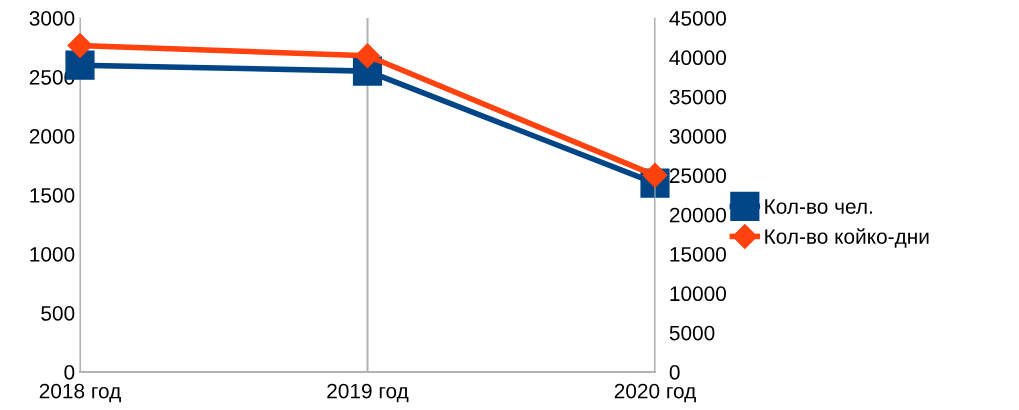 Image resolution: width=1019 pixels, height=410 pixels. I want to click on y2-tick-label: 25000, so click(698, 176).